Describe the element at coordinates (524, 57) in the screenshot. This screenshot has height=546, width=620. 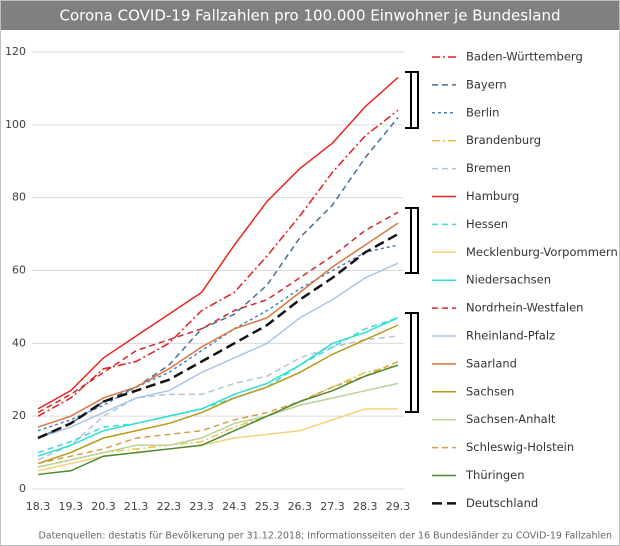
I see `legend-label: Baden-Württemberg` at that location.